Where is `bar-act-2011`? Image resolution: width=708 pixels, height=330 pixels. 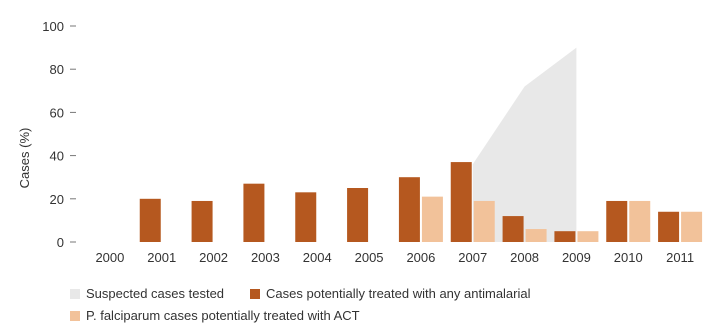 bar-act-2011 is located at coordinates (692, 226).